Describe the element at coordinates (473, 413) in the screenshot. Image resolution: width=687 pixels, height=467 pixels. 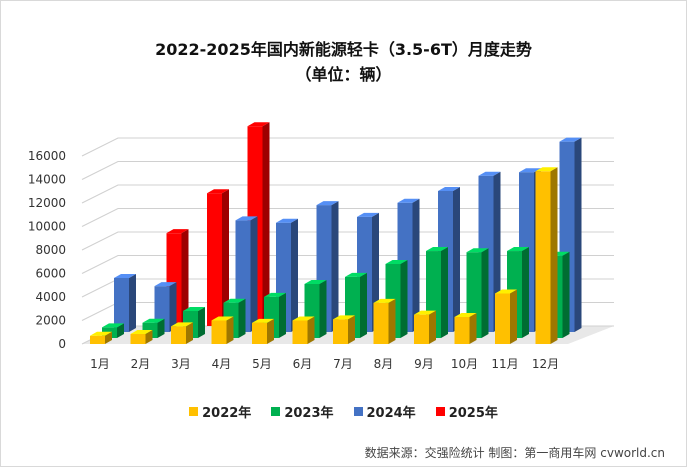
I see `legend-label-2025: 2025年` at that location.